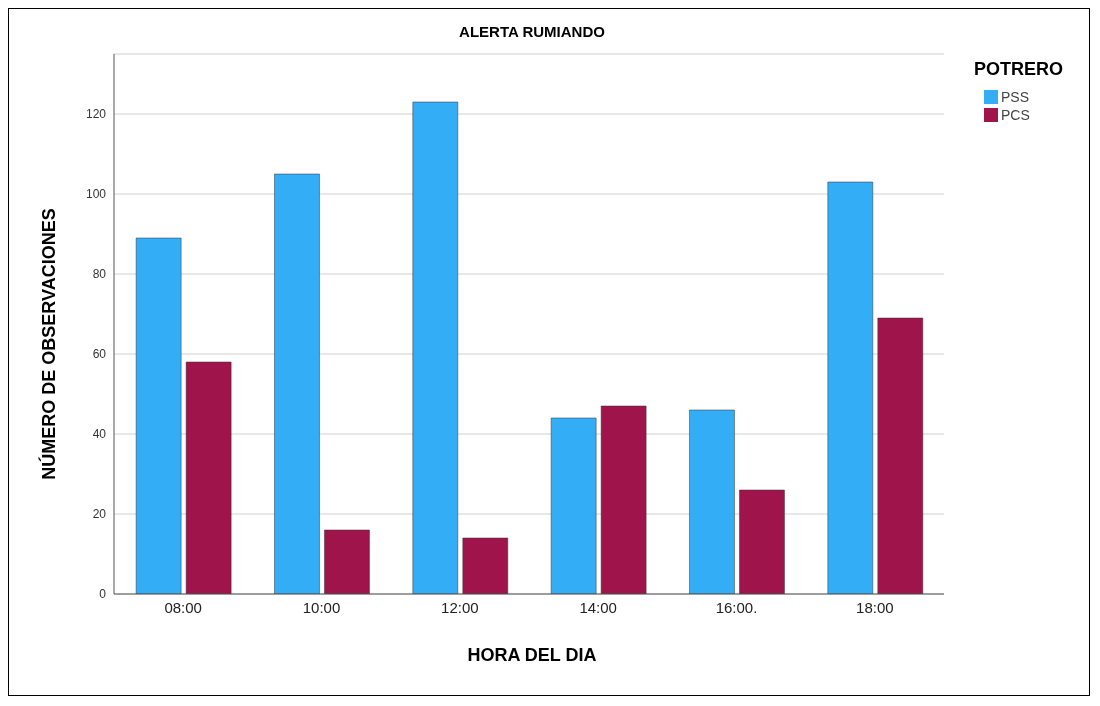 The width and height of the screenshot is (1100, 706). I want to click on x-tick-label: 16:00., so click(736, 607).